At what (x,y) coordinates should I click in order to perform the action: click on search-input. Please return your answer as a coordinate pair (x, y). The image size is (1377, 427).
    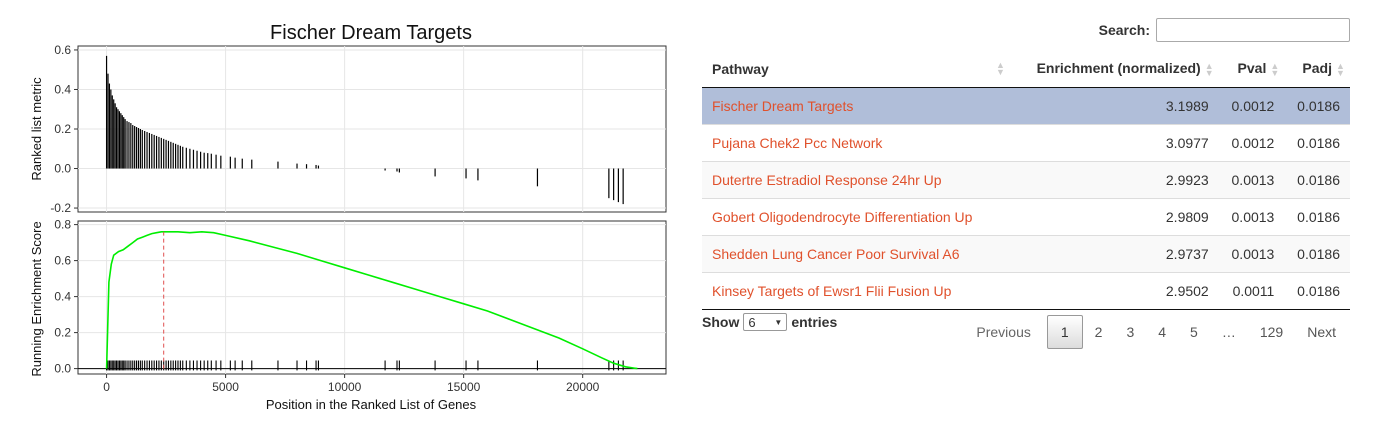
    Looking at the image, I should click on (1253, 30).